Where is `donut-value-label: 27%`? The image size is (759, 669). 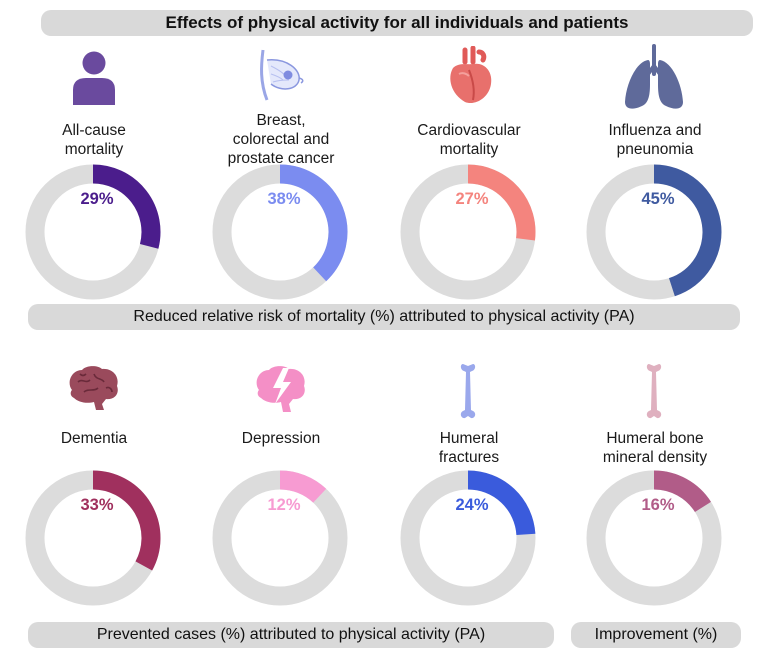 donut-value-label: 27% is located at coordinates (471, 199).